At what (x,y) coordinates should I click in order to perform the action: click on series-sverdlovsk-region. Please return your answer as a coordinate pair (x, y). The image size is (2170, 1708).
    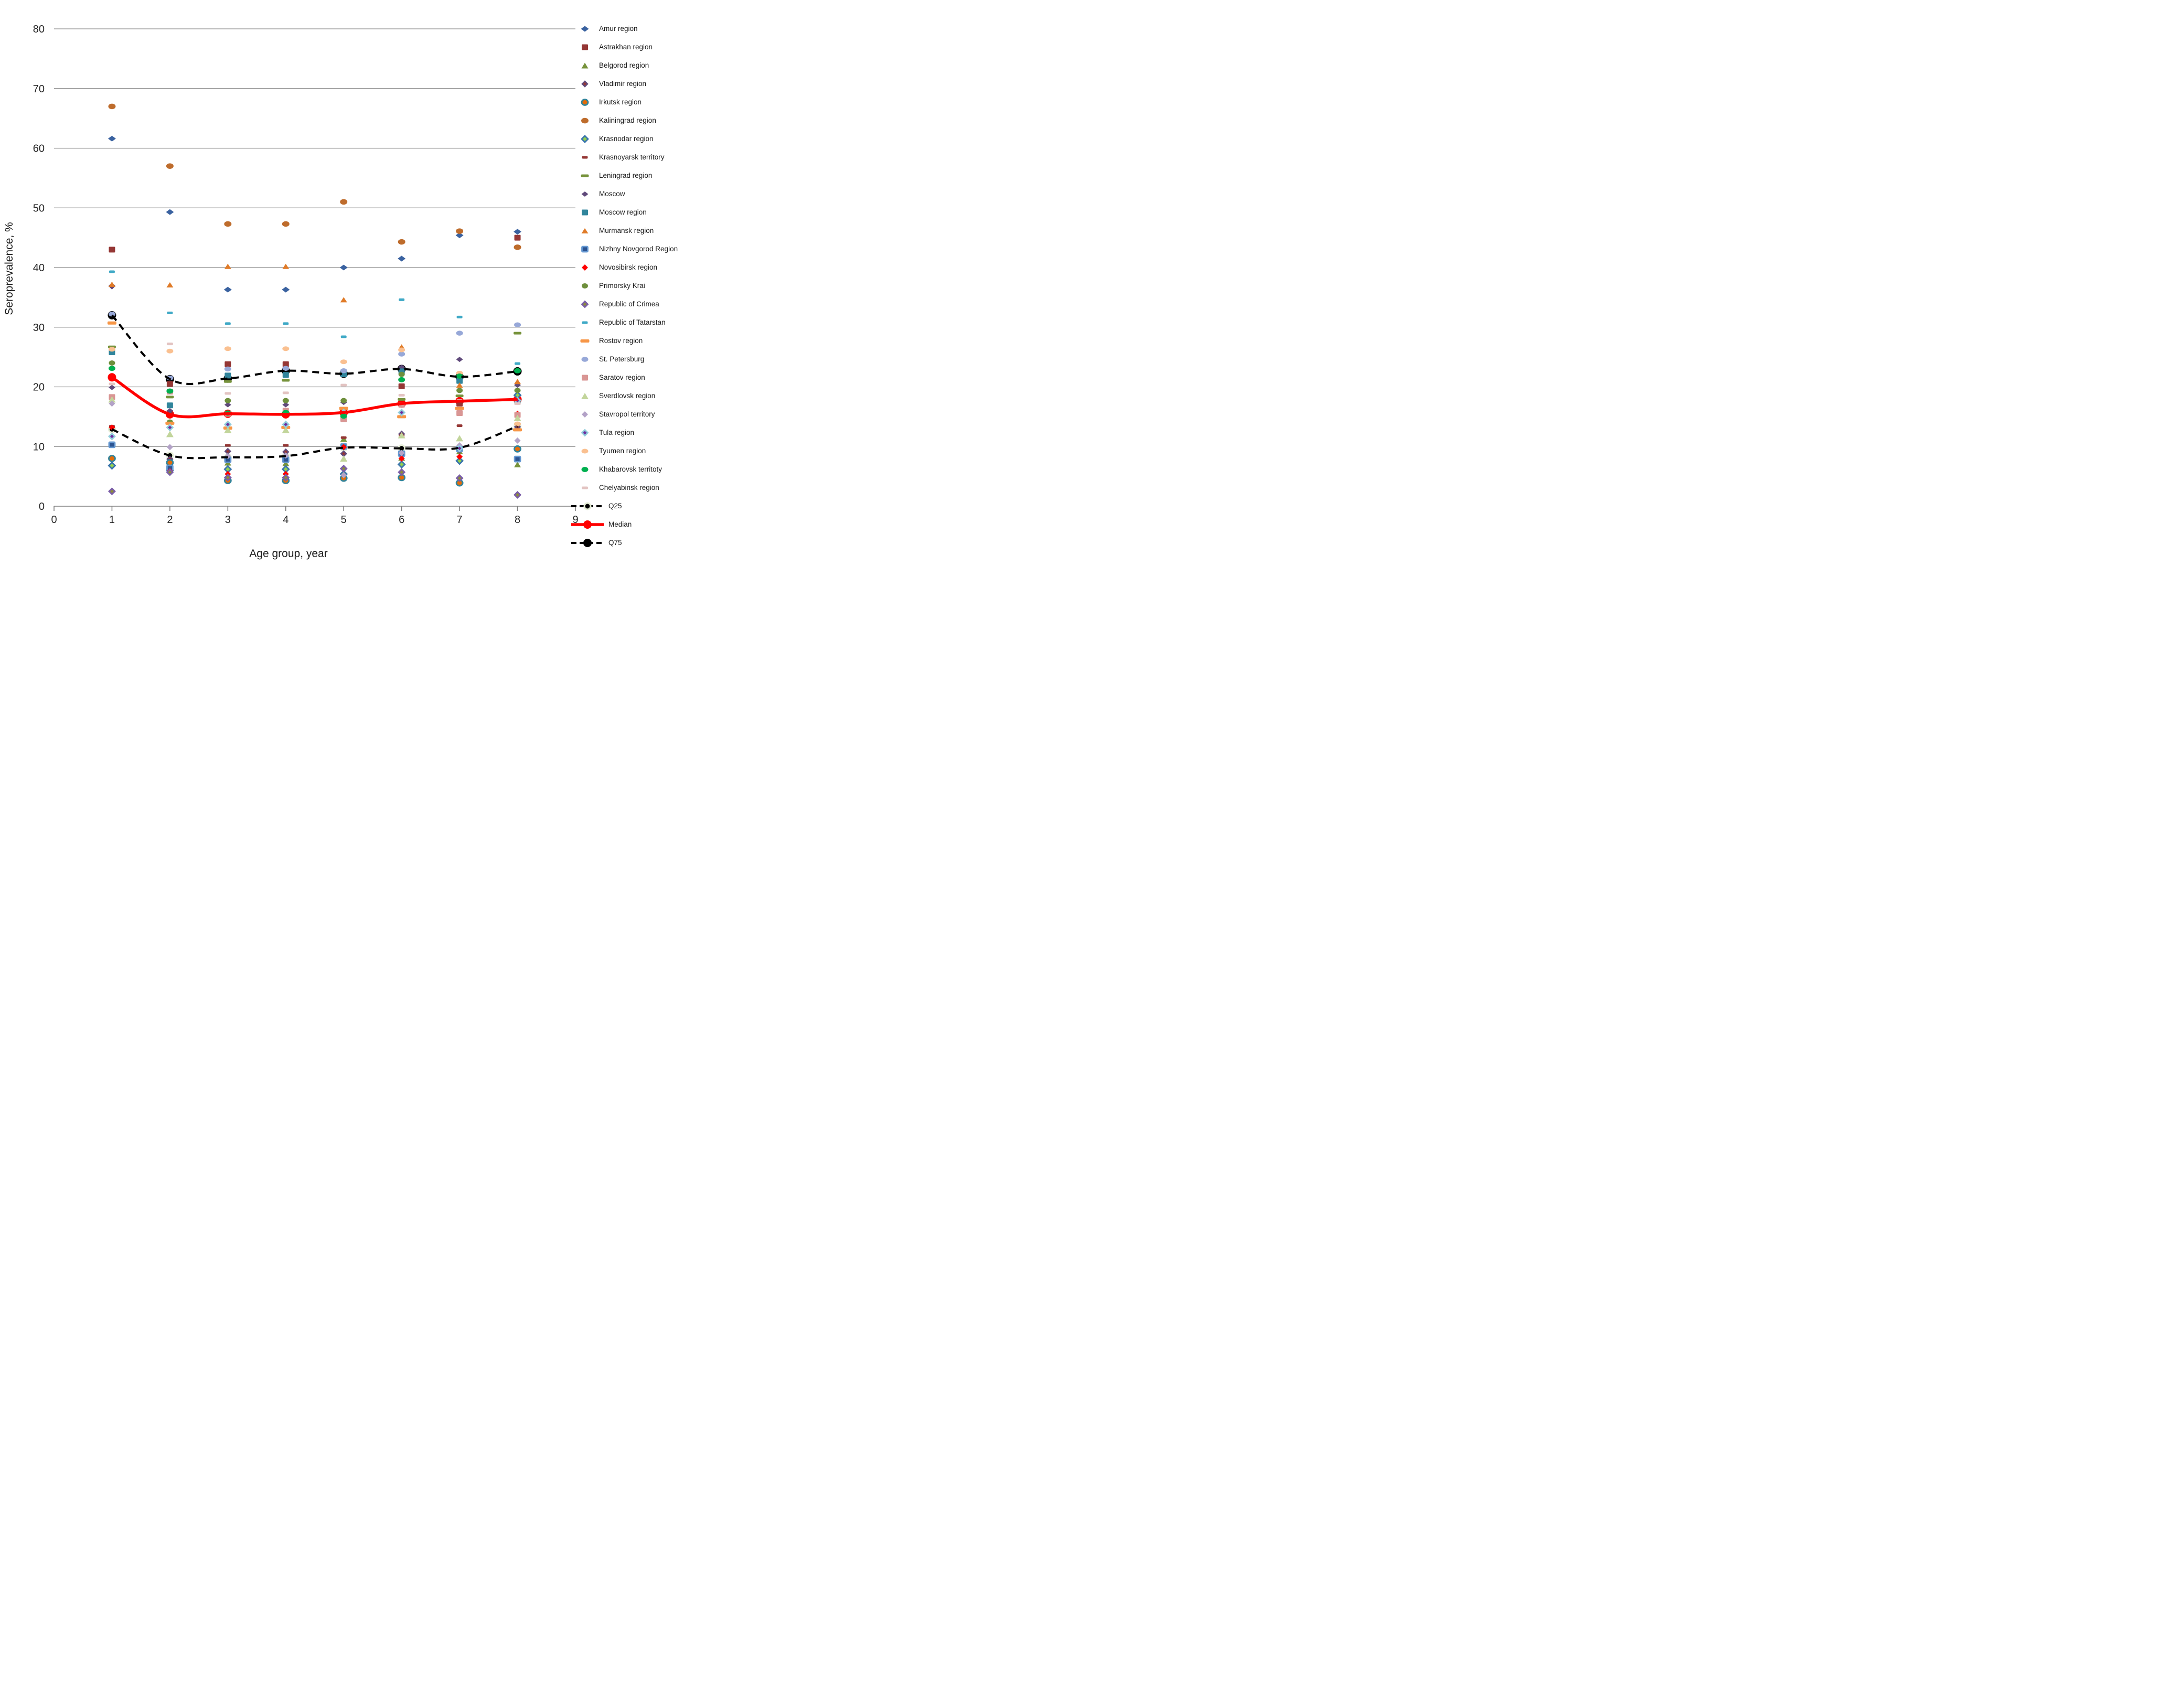
    Looking at the image, I should click on (314, 429).